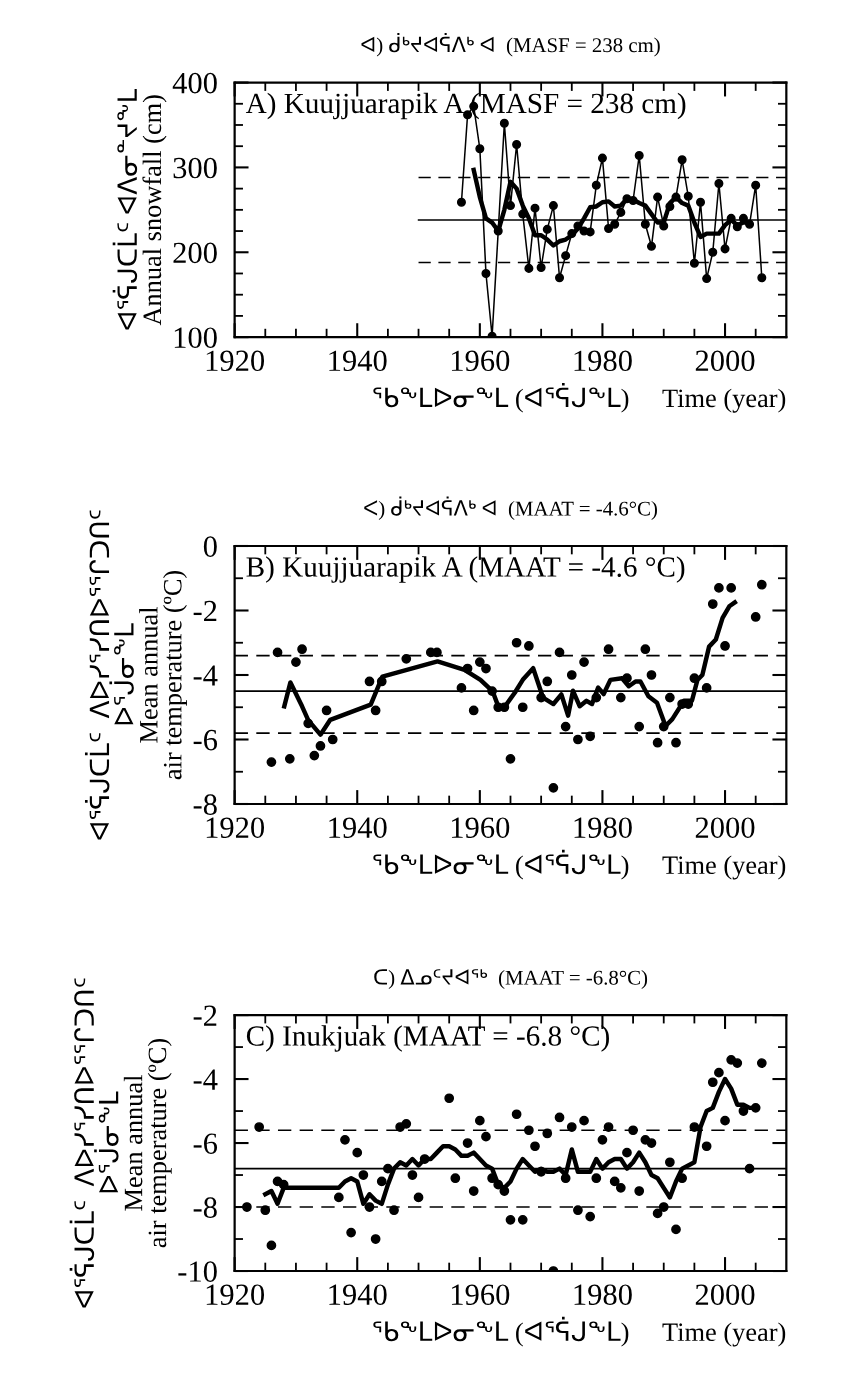  I want to click on annotation: C) Inukjuak (MAAT = -6.8 °C), so click(427, 1038).